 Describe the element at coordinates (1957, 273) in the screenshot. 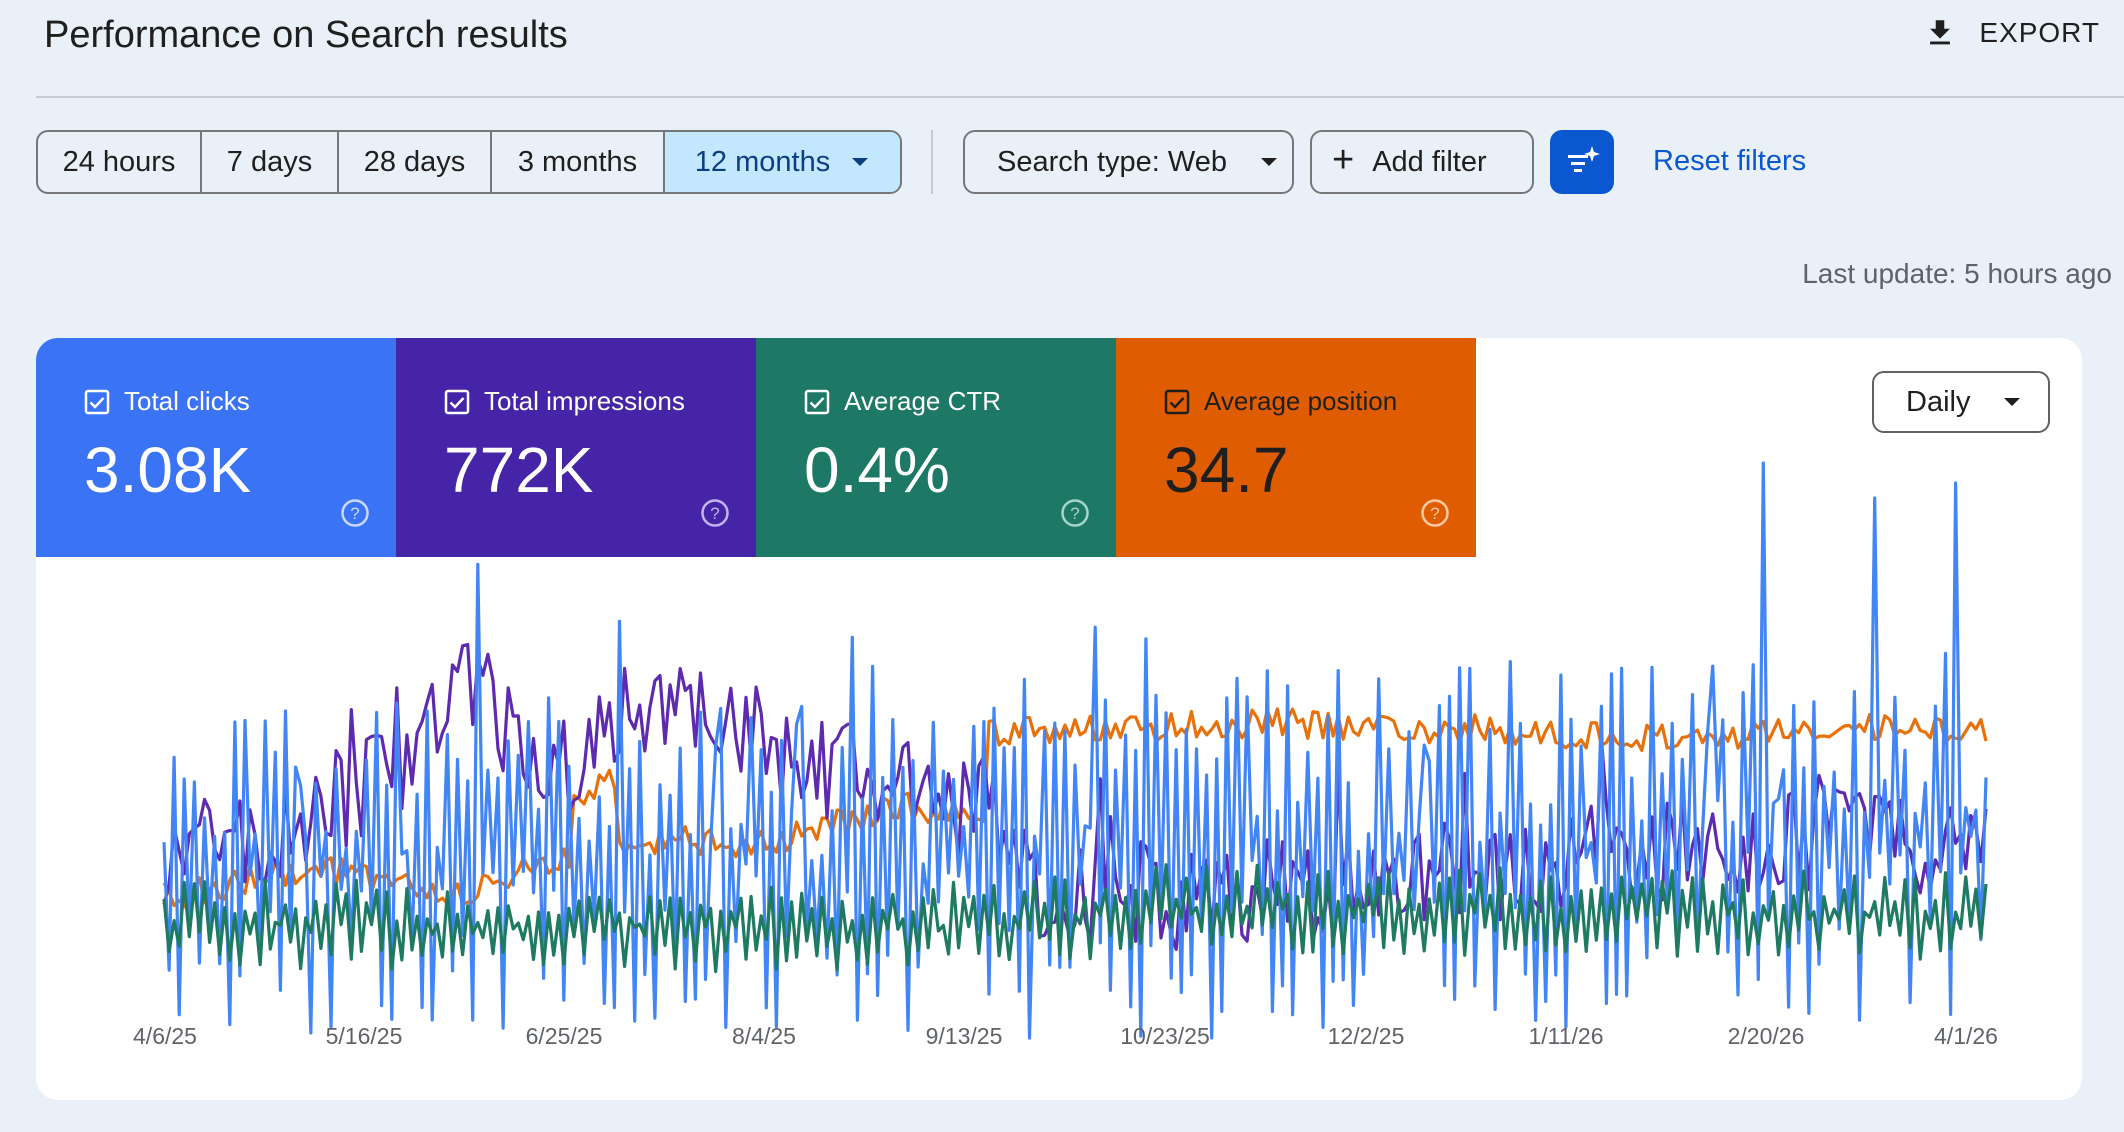

I see `last-update-text: Last update: 5 hours ago` at that location.